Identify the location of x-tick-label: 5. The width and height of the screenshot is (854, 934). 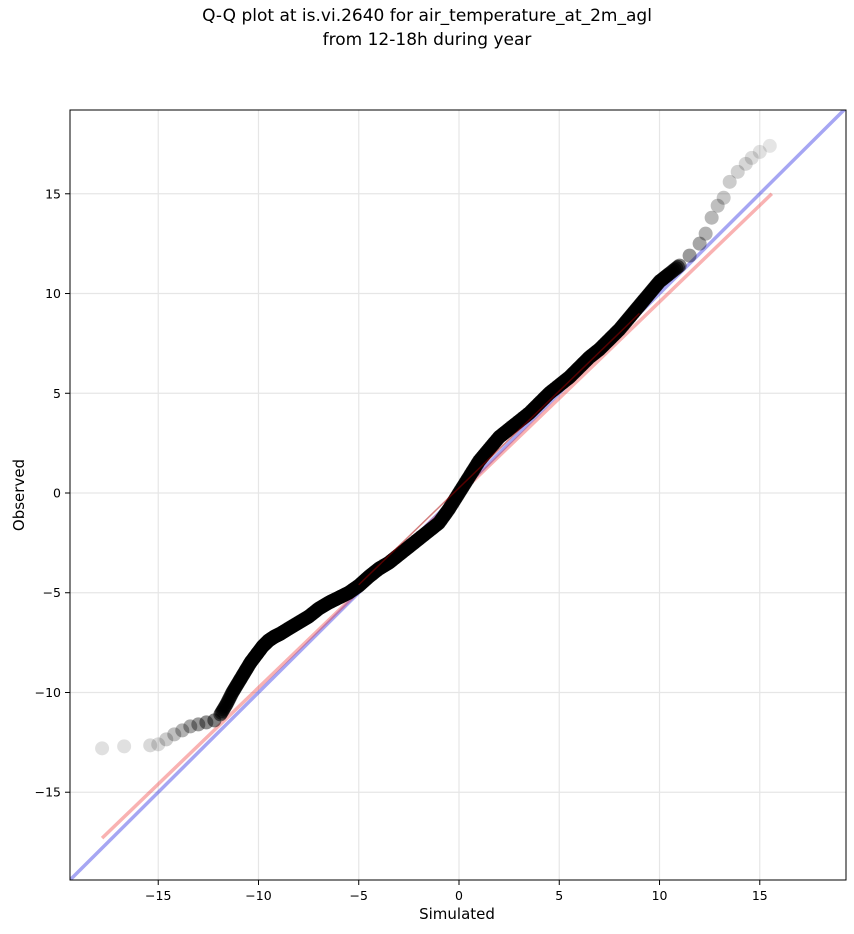
(559, 895).